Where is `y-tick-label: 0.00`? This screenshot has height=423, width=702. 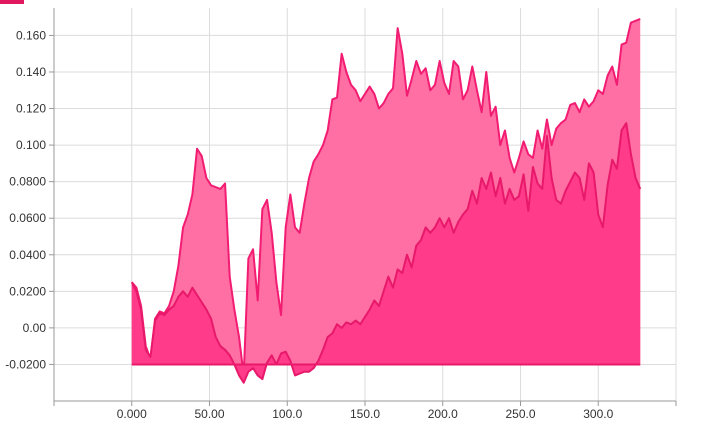 y-tick-label: 0.00 is located at coordinates (35, 328).